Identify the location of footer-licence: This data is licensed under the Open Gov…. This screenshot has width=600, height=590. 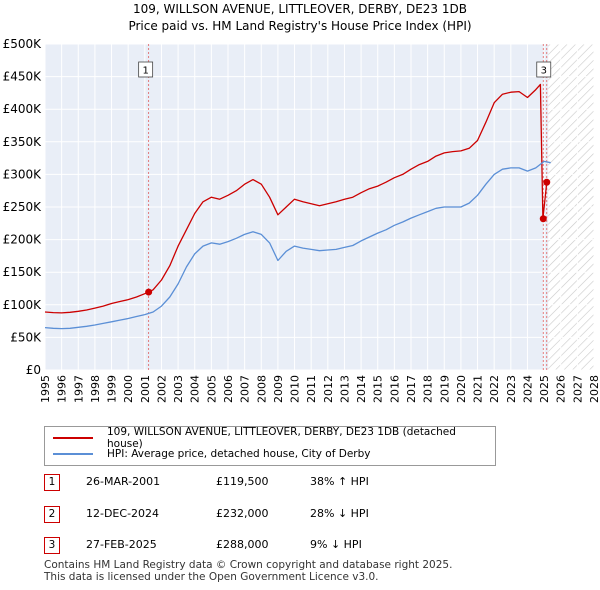
(211, 577).